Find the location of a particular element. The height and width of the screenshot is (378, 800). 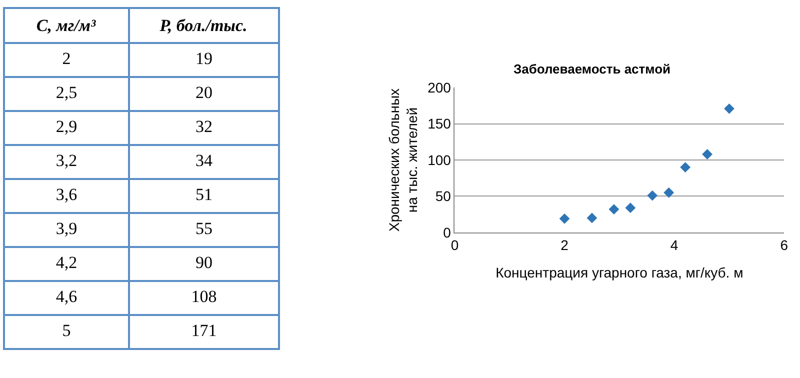

text: 4,6 is located at coordinates (67, 296).